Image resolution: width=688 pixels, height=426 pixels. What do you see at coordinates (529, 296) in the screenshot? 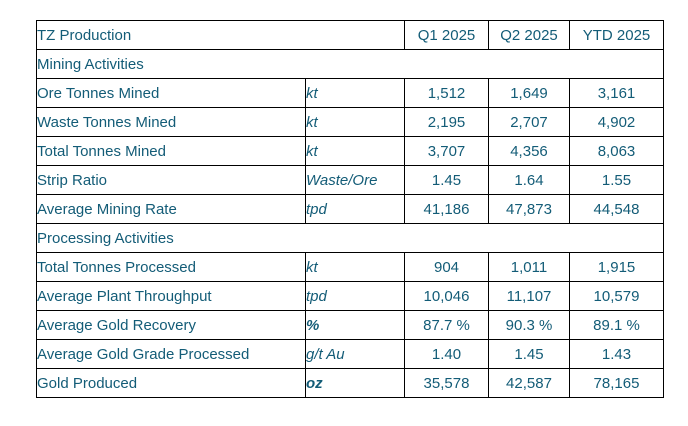
I see `value-q2: 11,107` at bounding box center [529, 296].